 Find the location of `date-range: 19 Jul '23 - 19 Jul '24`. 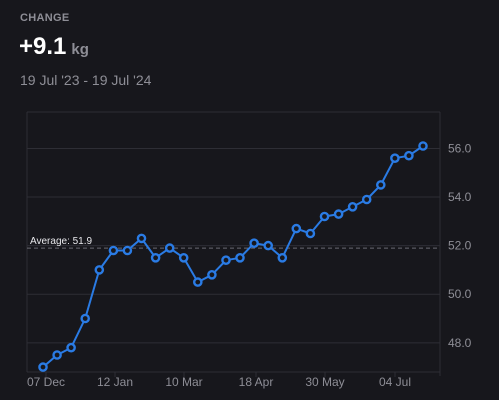

date-range: 19 Jul '23 - 19 Jul '24 is located at coordinates (86, 80).